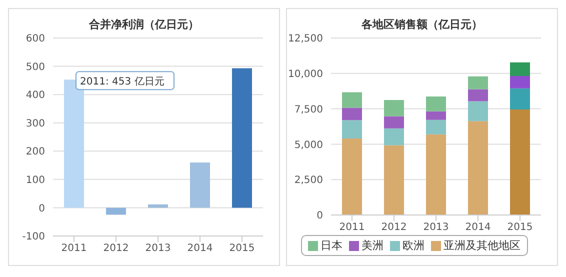  I want to click on y-tick-label: 10,000, so click(305, 74).